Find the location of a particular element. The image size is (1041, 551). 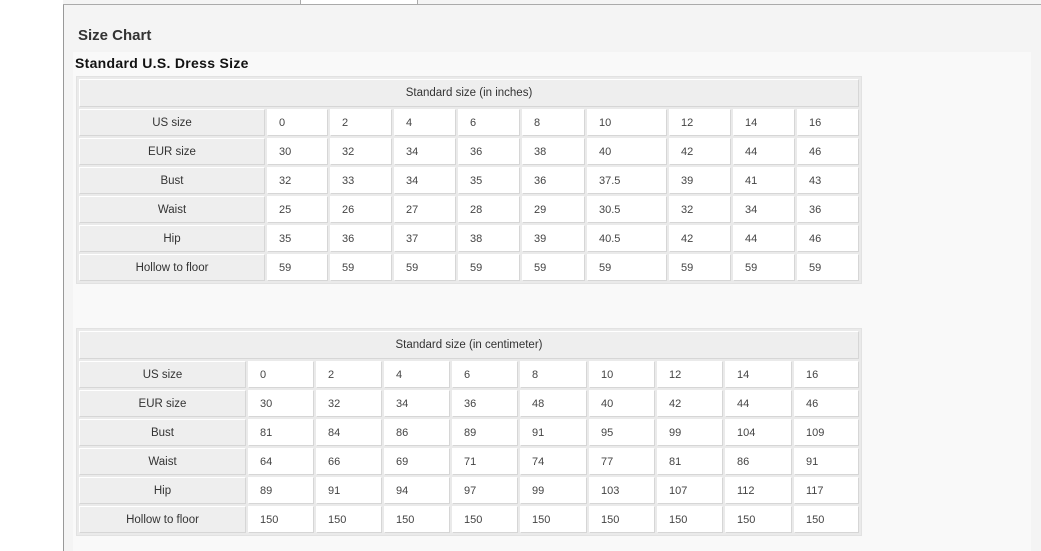

table-row: Bust 32 33 34 35 36 37.5 39 41 43 is located at coordinates (469, 180).